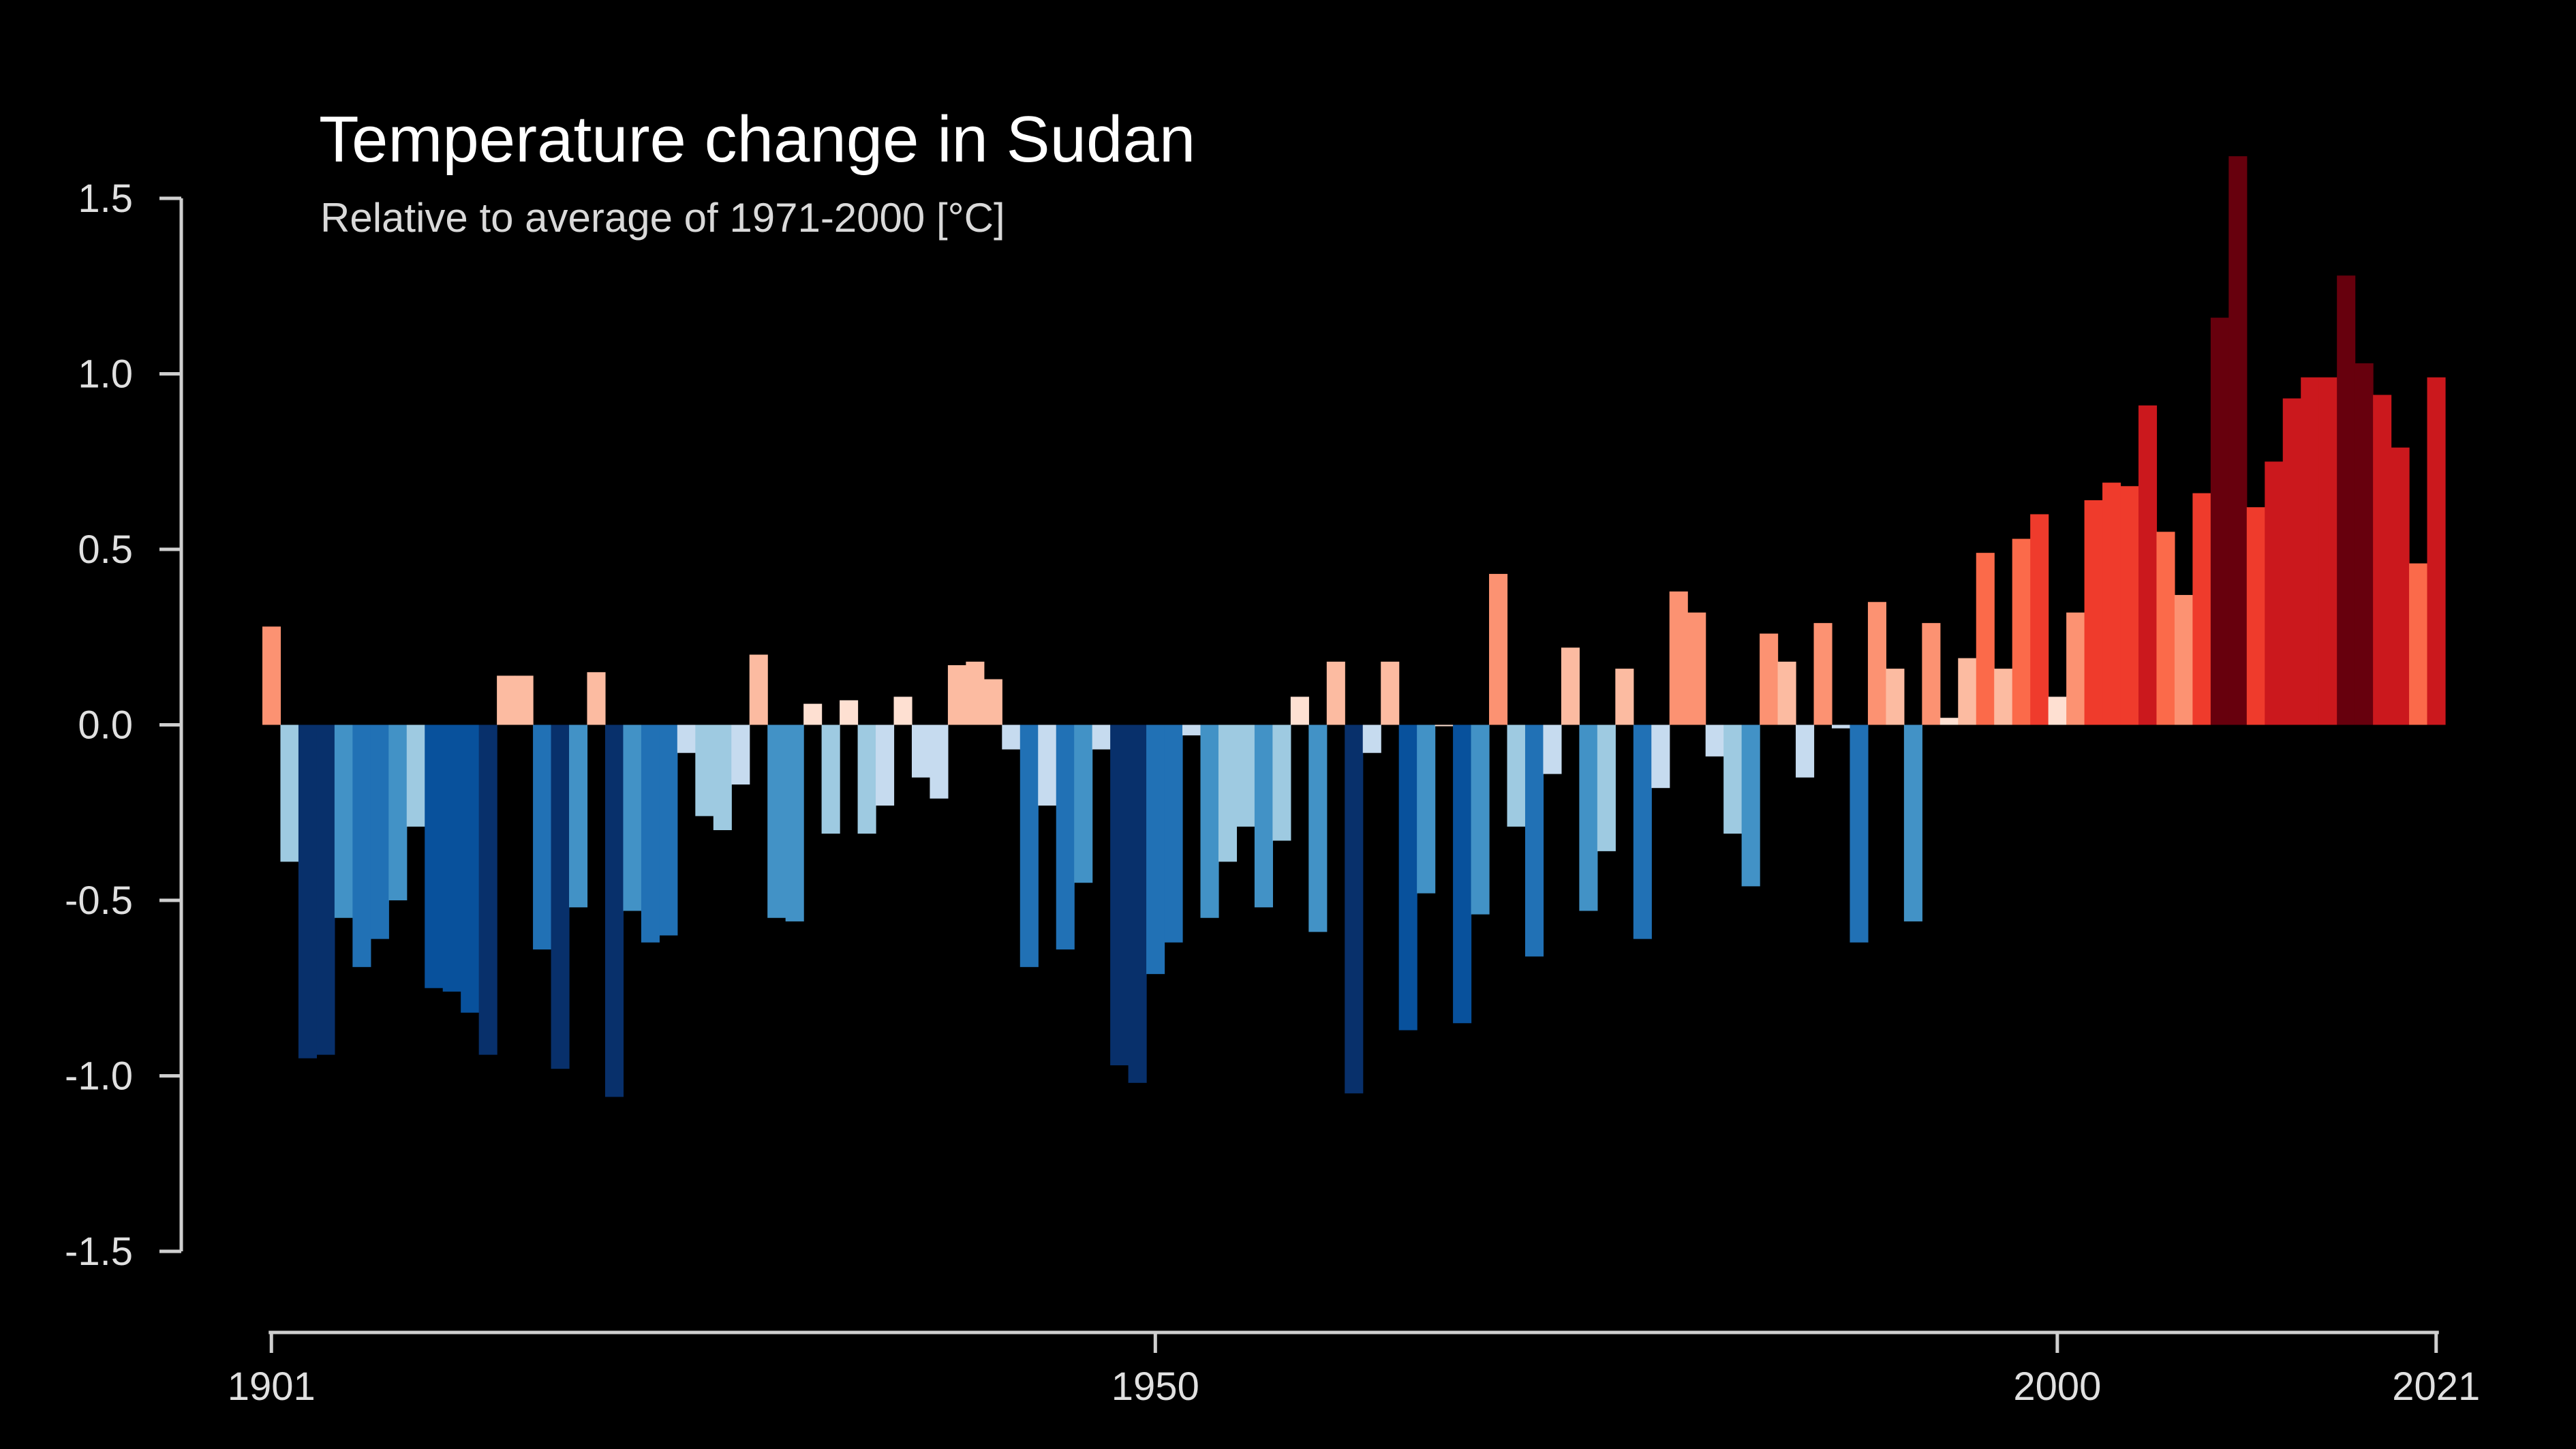  What do you see at coordinates (2183, 660) in the screenshot?
I see `bar-2007` at bounding box center [2183, 660].